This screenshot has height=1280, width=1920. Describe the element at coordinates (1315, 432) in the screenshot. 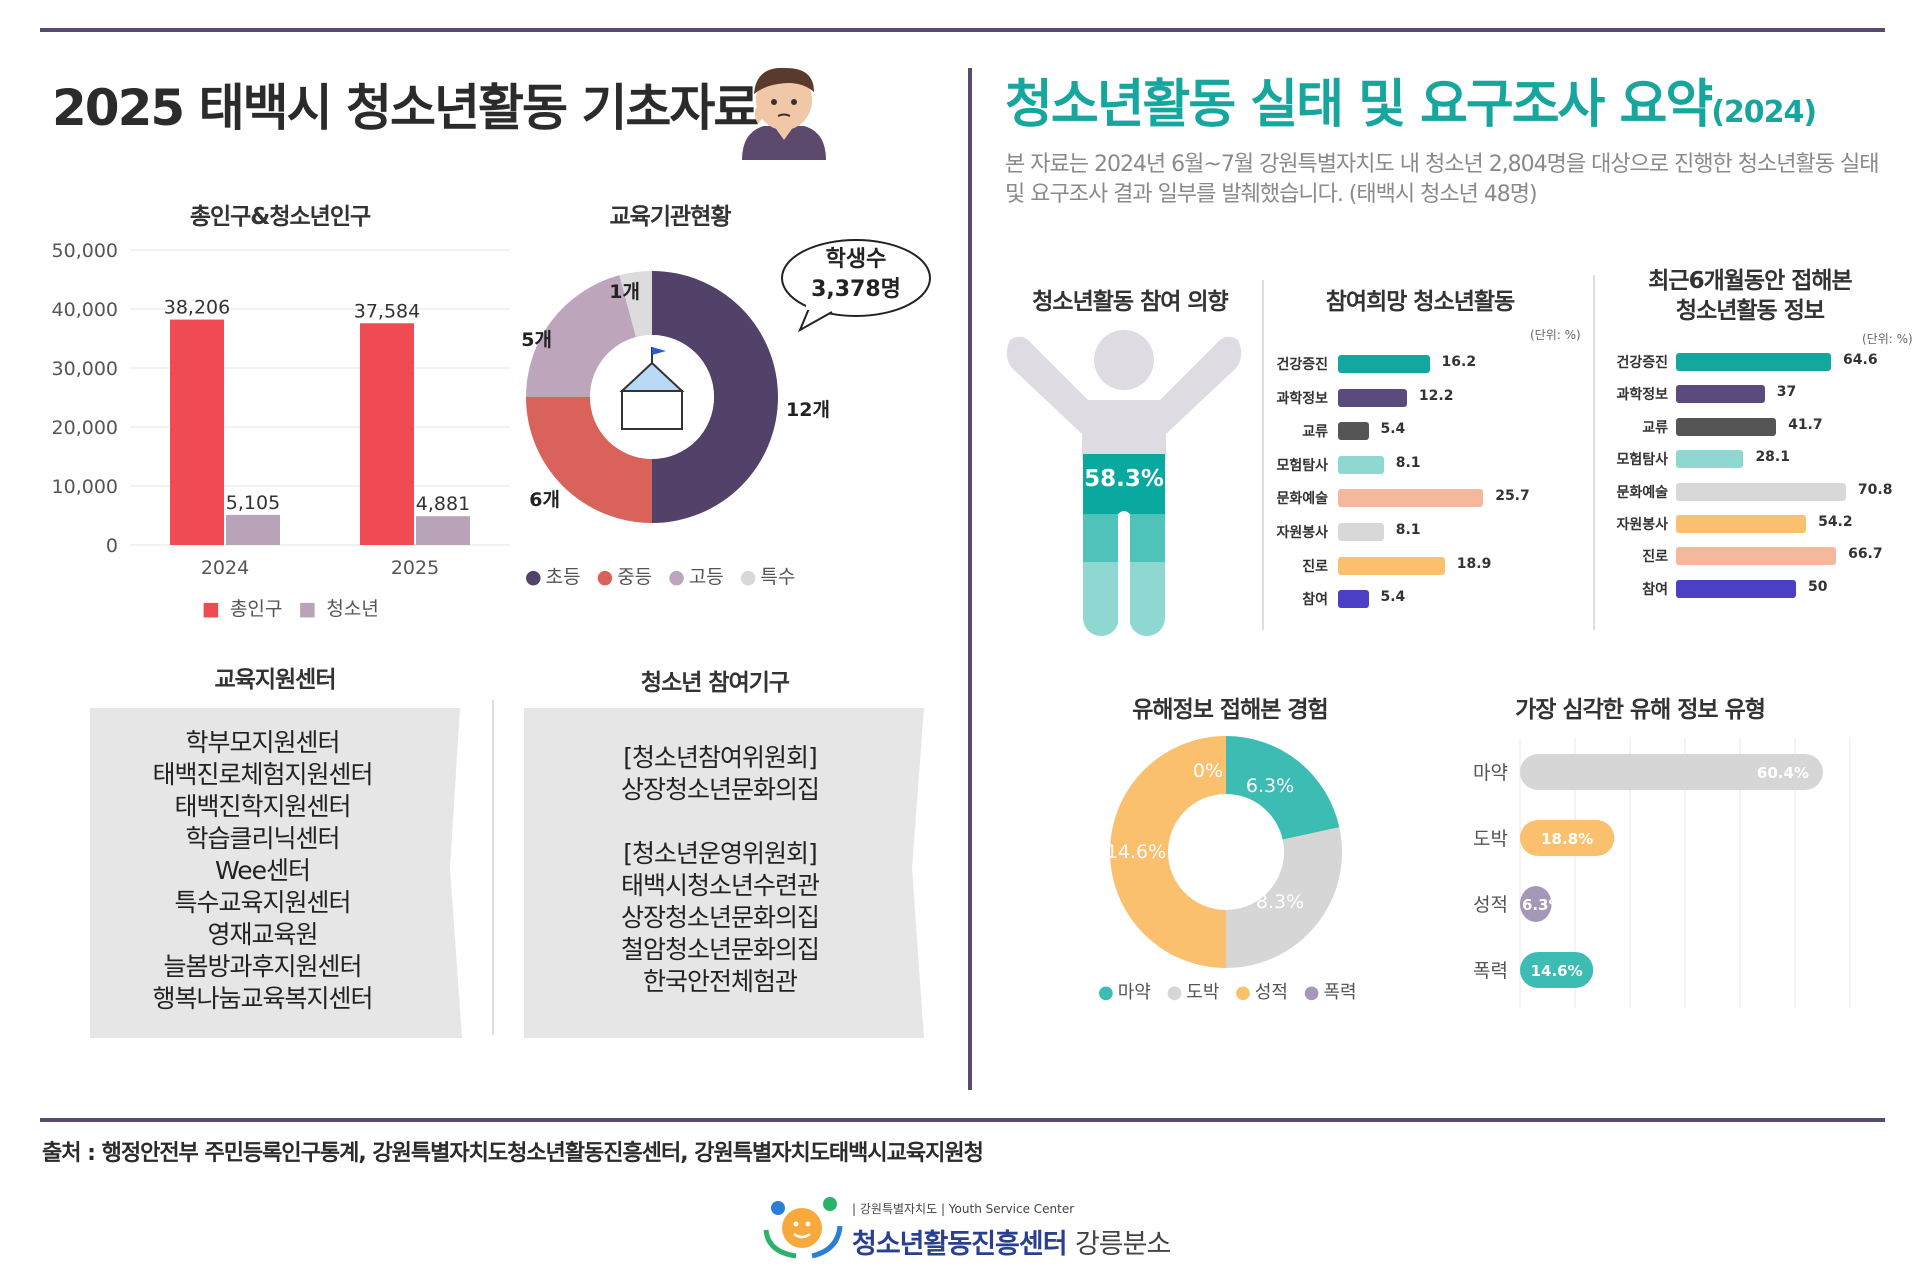

I see `bar-category-label: 교류` at that location.